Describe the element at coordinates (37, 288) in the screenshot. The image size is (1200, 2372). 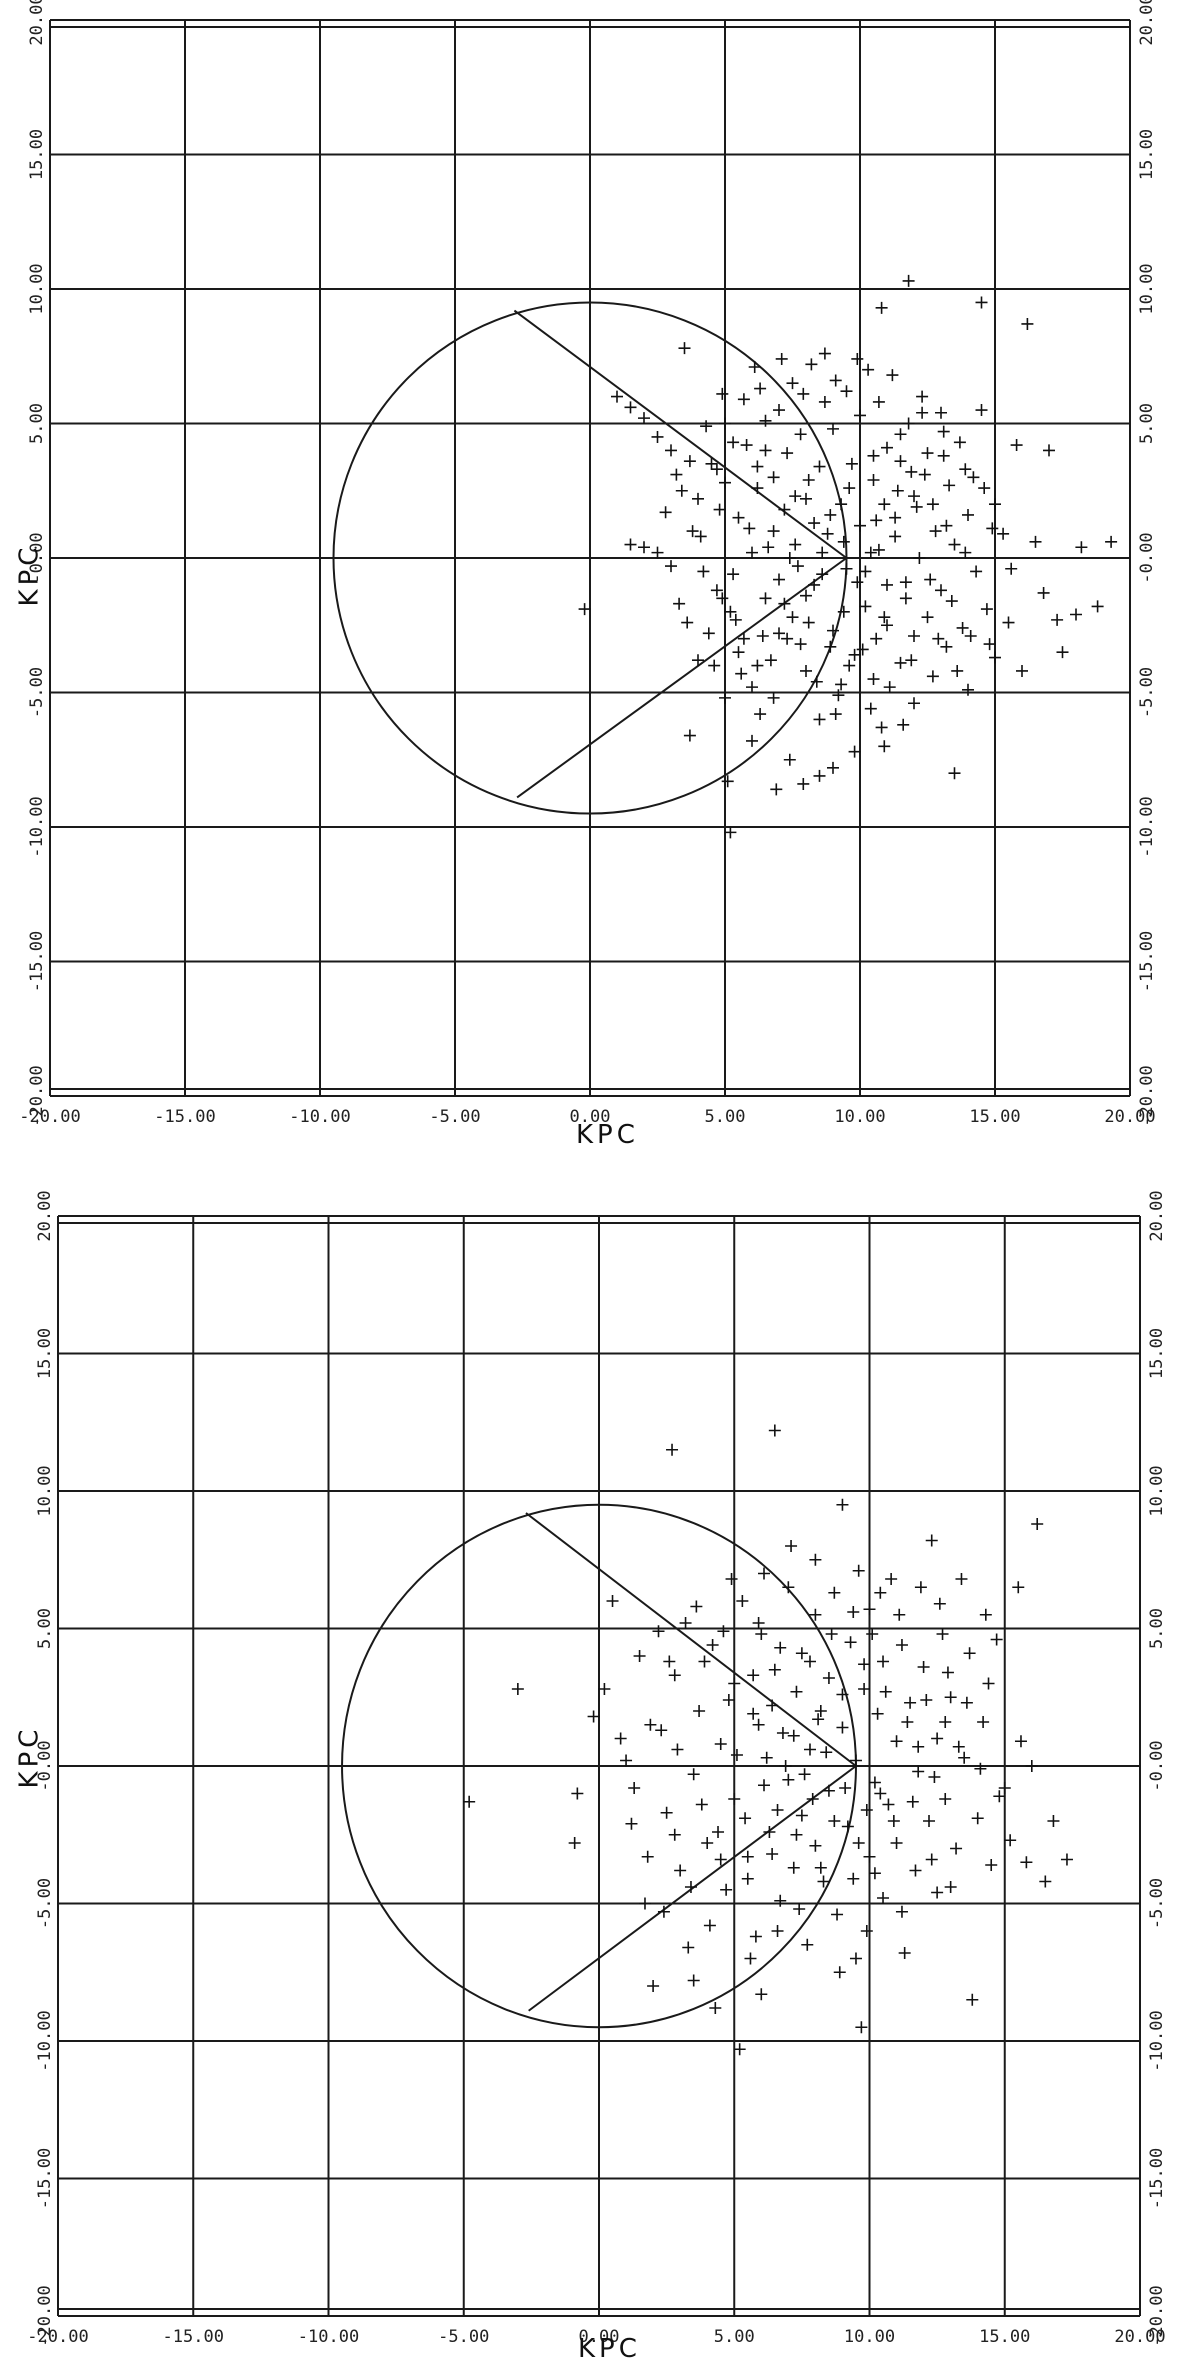
I see `y-tick-label-left: 10.00` at that location.